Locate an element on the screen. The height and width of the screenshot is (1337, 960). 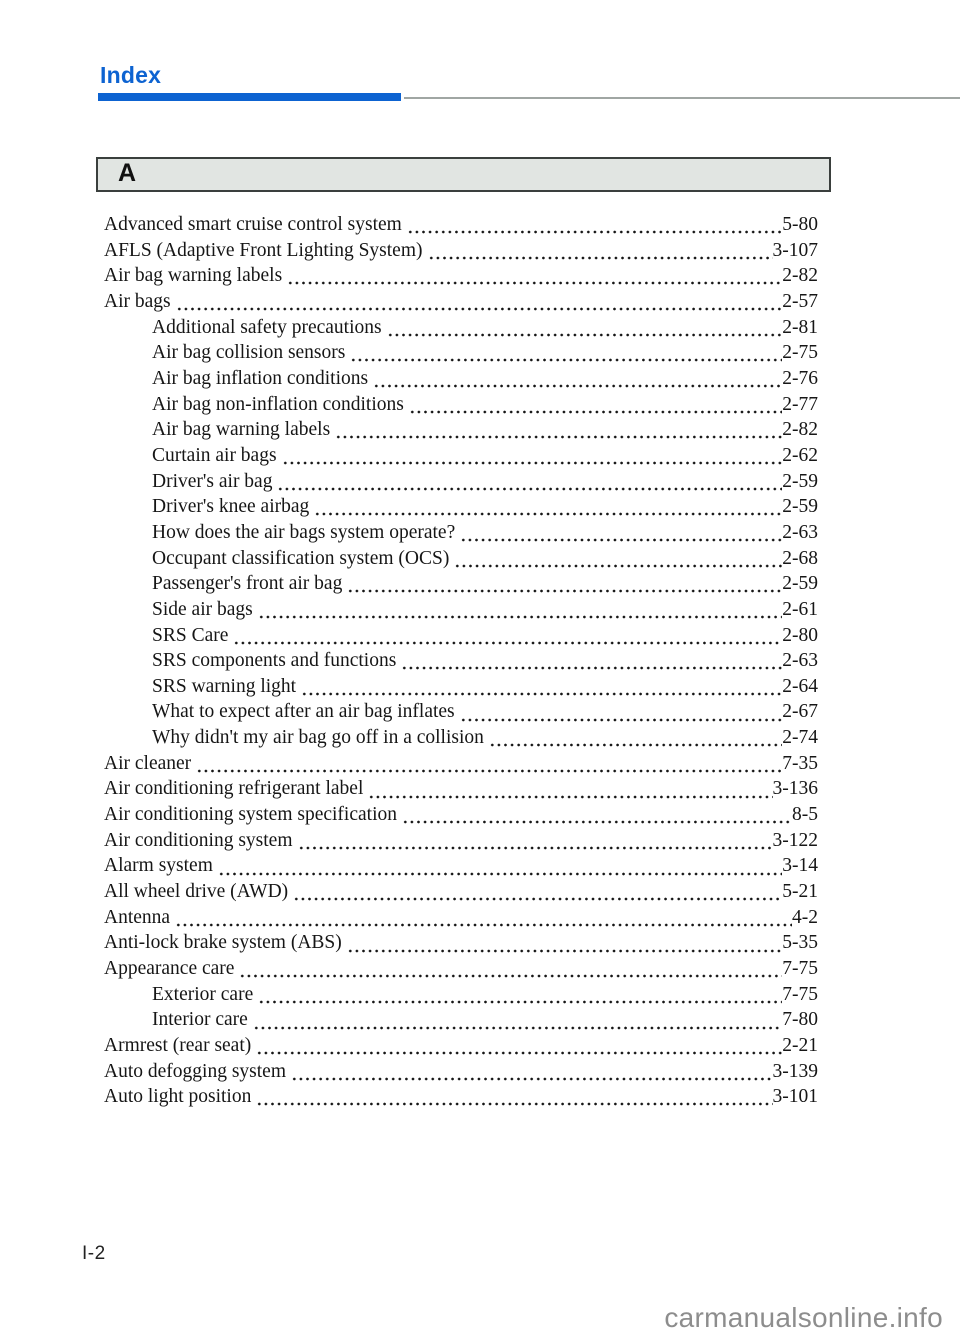
index-entry: Air bag inflation conditions 2-76 is located at coordinates (461, 378).